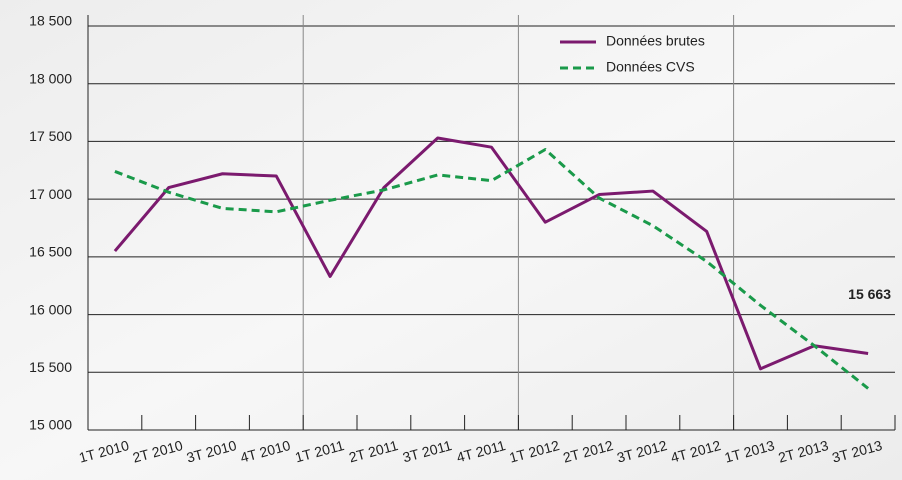 The height and width of the screenshot is (480, 902). Describe the element at coordinates (655, 41) in the screenshot. I see `legend-label: Données brutes` at that location.